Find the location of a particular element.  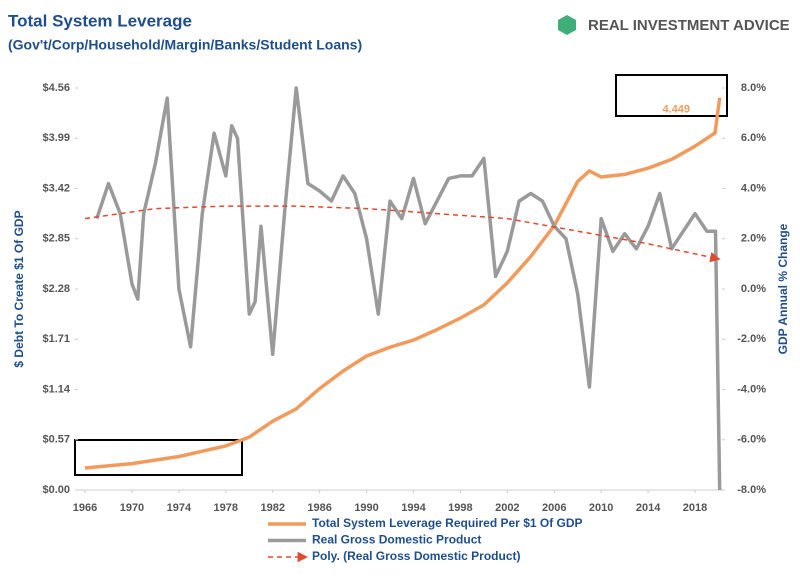

y-tick-label: $0.00 is located at coordinates (56, 490).